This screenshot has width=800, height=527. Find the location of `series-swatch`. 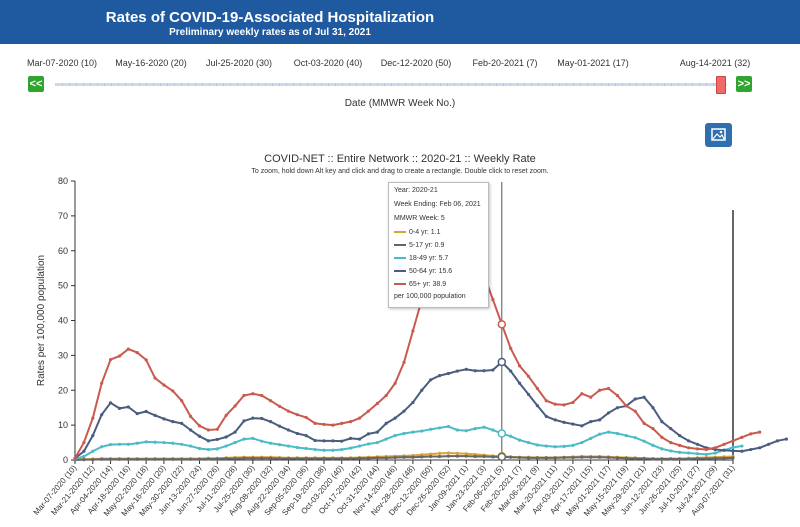

series-swatch is located at coordinates (400, 271).